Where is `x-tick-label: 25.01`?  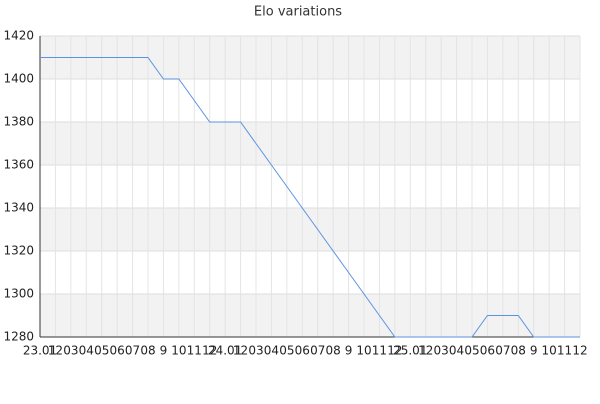
x-tick-label: 25.01 is located at coordinates (410, 351).